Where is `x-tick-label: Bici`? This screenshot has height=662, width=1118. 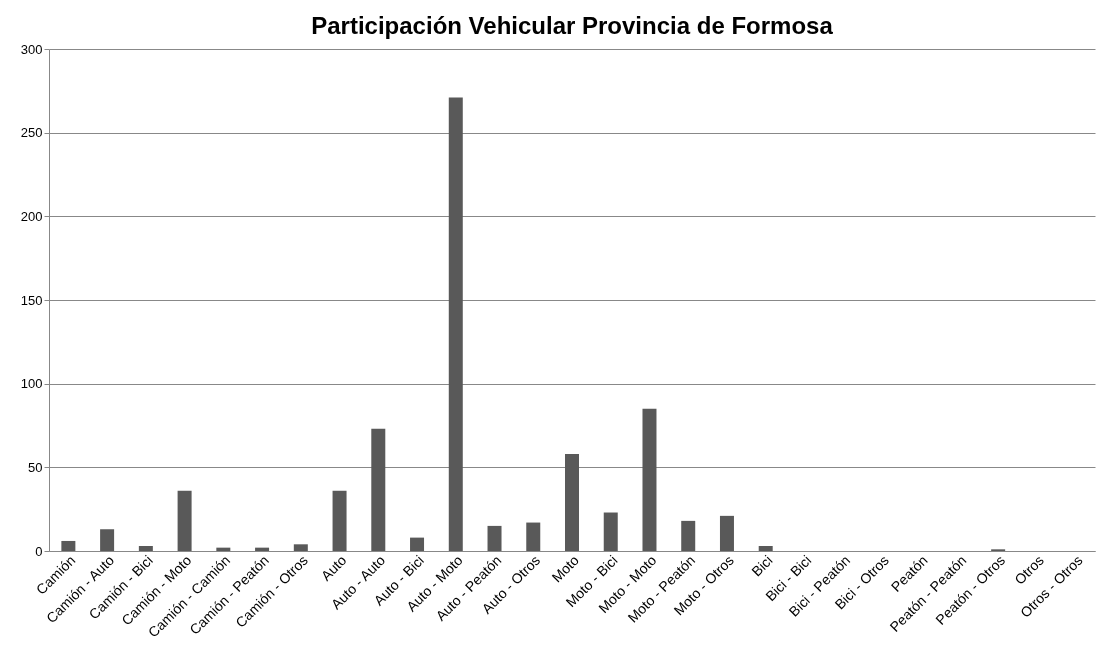
x-tick-label: Bici is located at coordinates (762, 566).